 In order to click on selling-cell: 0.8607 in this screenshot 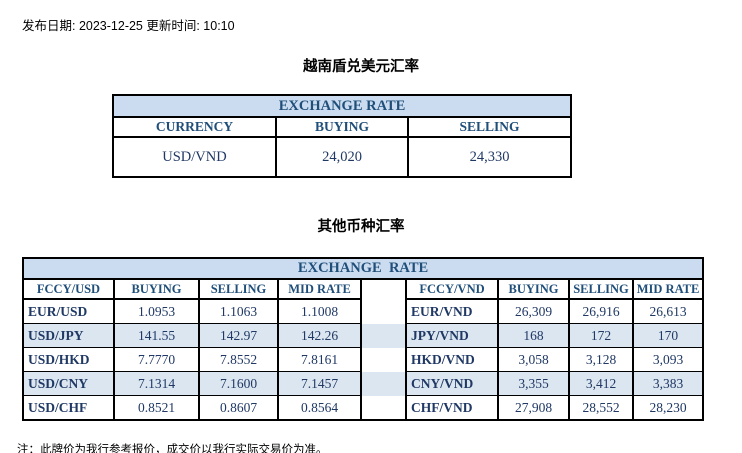, I will do `click(238, 408)`.